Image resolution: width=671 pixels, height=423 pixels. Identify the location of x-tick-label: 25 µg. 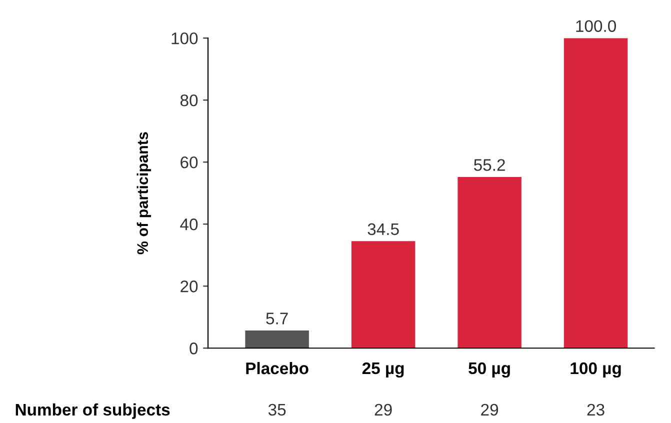
(383, 370).